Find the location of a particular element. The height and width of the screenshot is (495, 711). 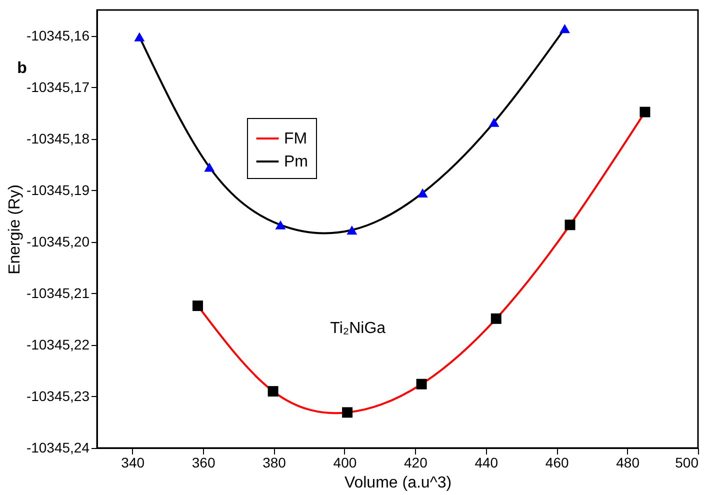

legend-label: Pm is located at coordinates (296, 162).